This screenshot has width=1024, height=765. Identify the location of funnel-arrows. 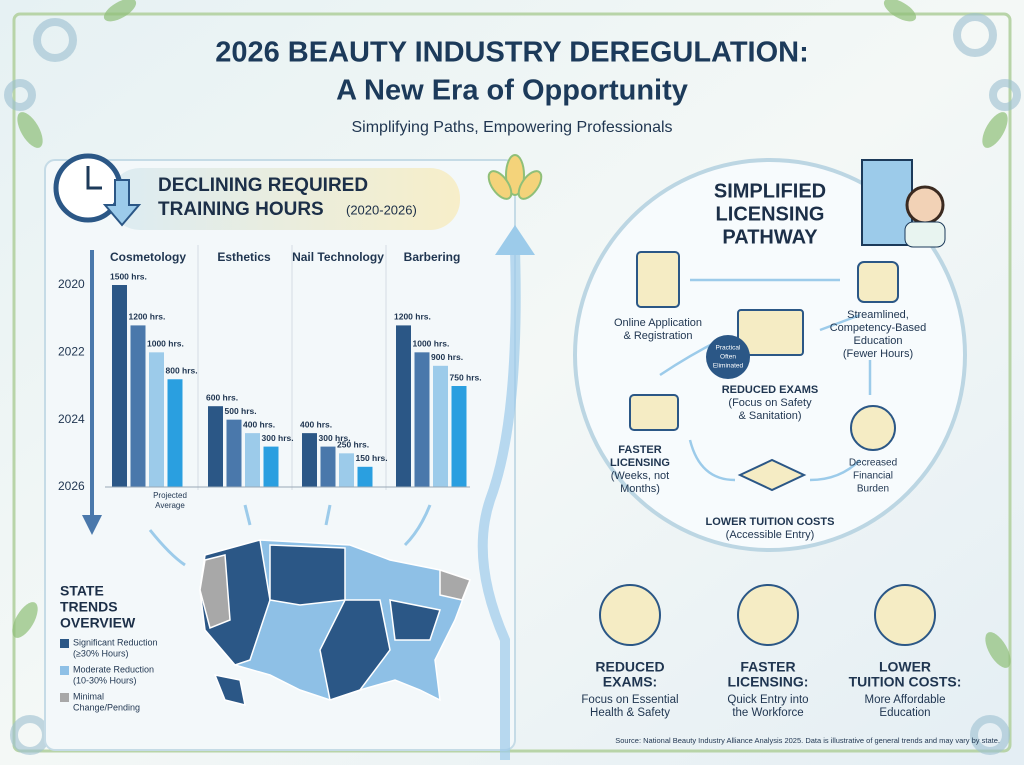
(290, 535).